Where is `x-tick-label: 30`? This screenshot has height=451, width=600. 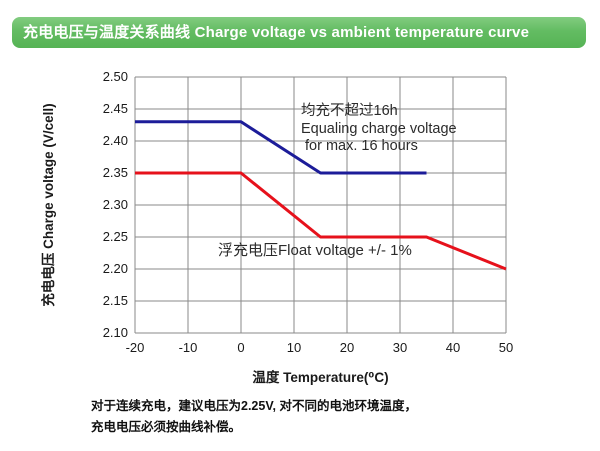
x-tick-label: 30 is located at coordinates (400, 347).